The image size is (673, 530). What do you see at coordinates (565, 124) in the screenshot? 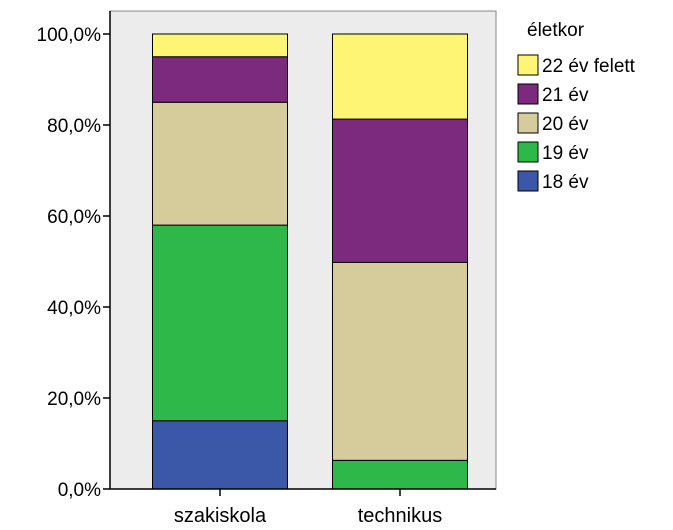
I see `legend-label: 20 év` at bounding box center [565, 124].